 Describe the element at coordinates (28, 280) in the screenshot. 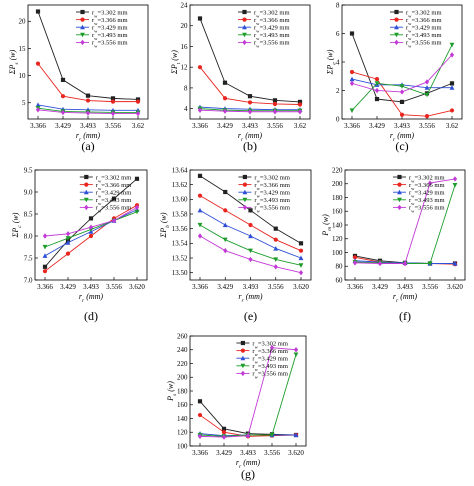

I see `y-tick-label: 7.0` at that location.